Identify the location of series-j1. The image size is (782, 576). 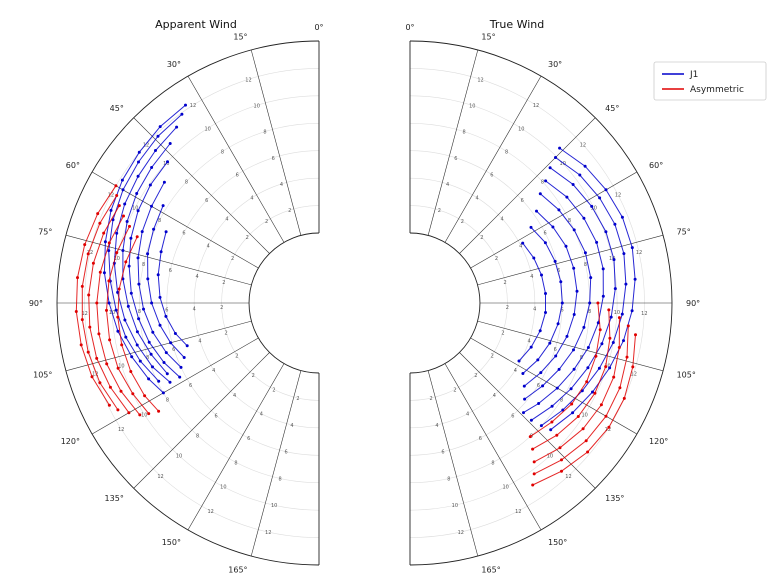
(145, 249).